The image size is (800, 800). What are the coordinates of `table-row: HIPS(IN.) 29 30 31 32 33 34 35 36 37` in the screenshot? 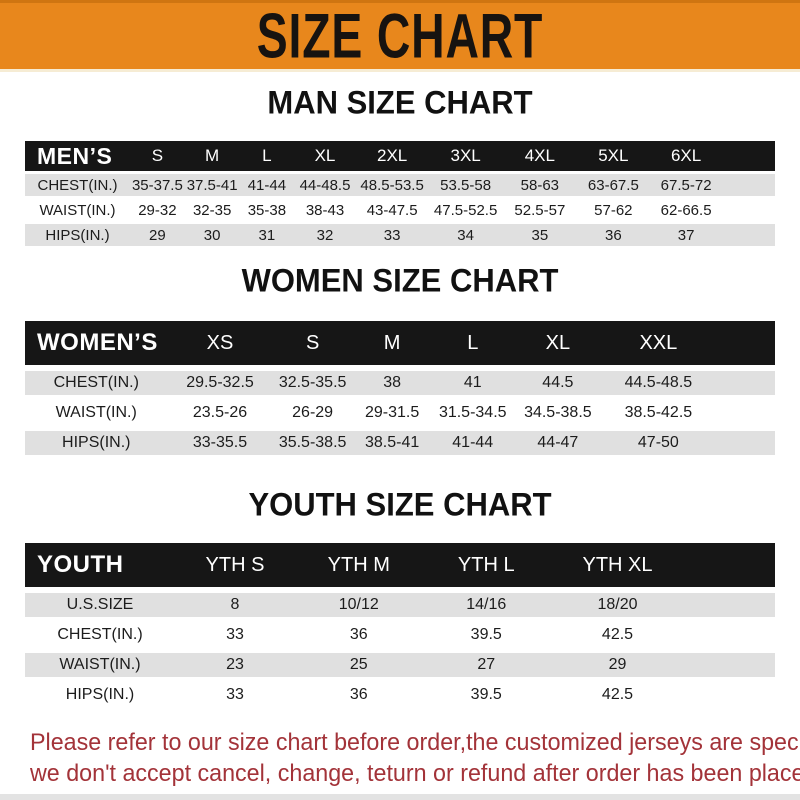 It's located at (400, 235).